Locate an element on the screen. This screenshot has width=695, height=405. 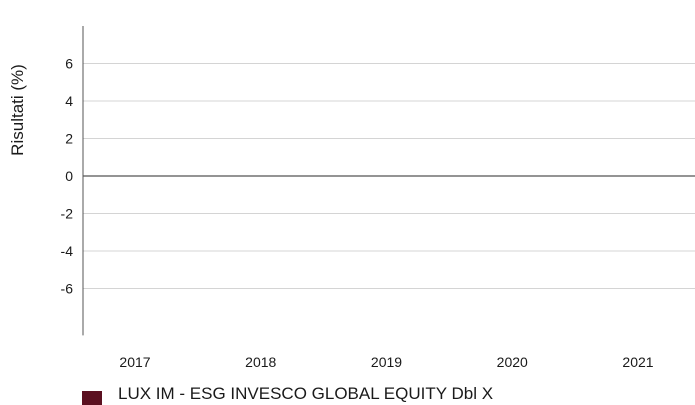
y-tick-label: 6 is located at coordinates (69, 64).